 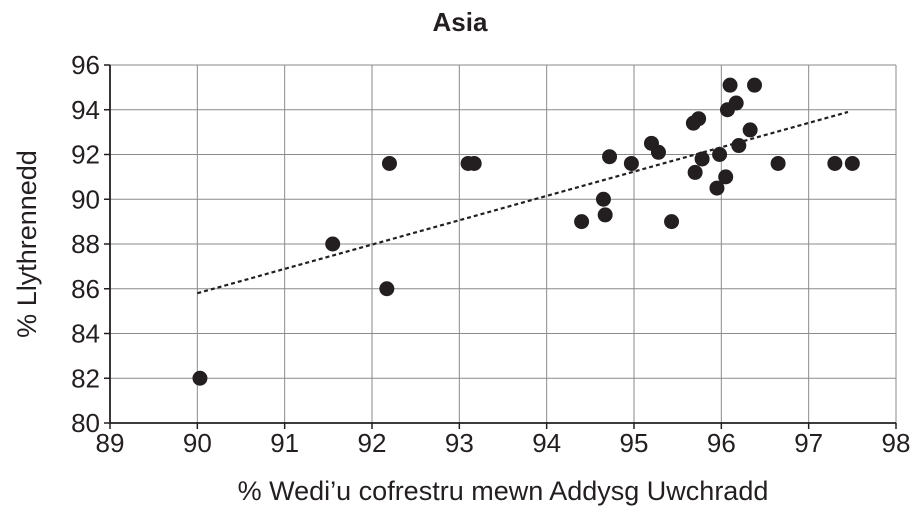 What do you see at coordinates (284, 443) in the screenshot?
I see `x-tick-label: 91` at bounding box center [284, 443].